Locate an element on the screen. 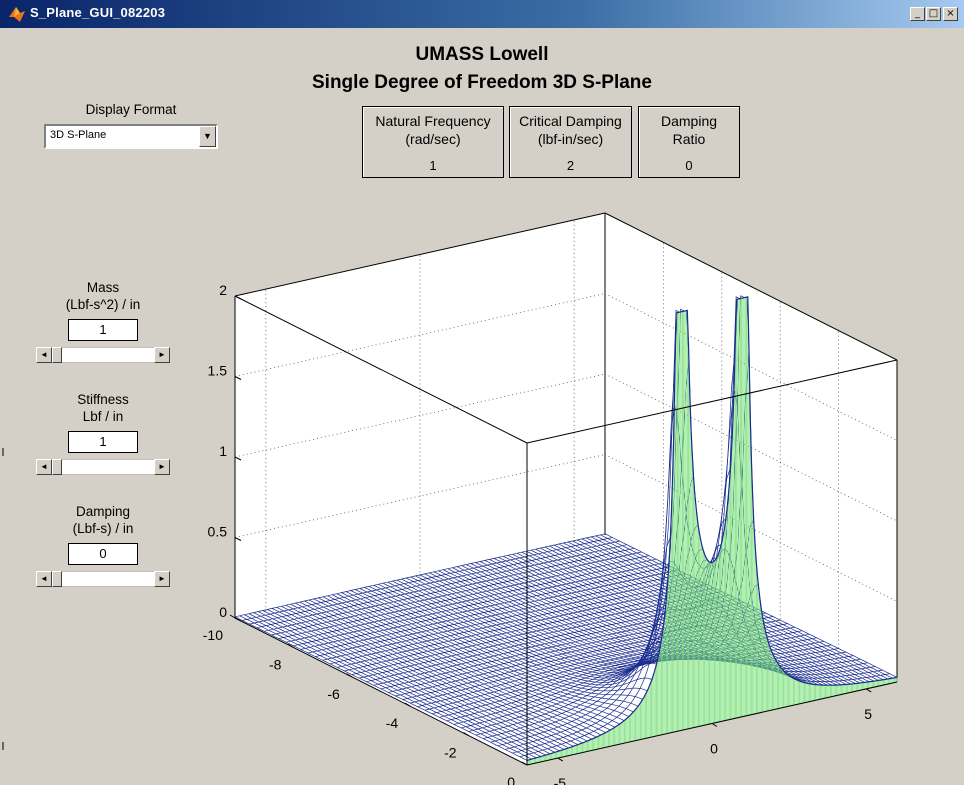  damping-slider-left-arrow-icon: ◄ is located at coordinates (44, 579).